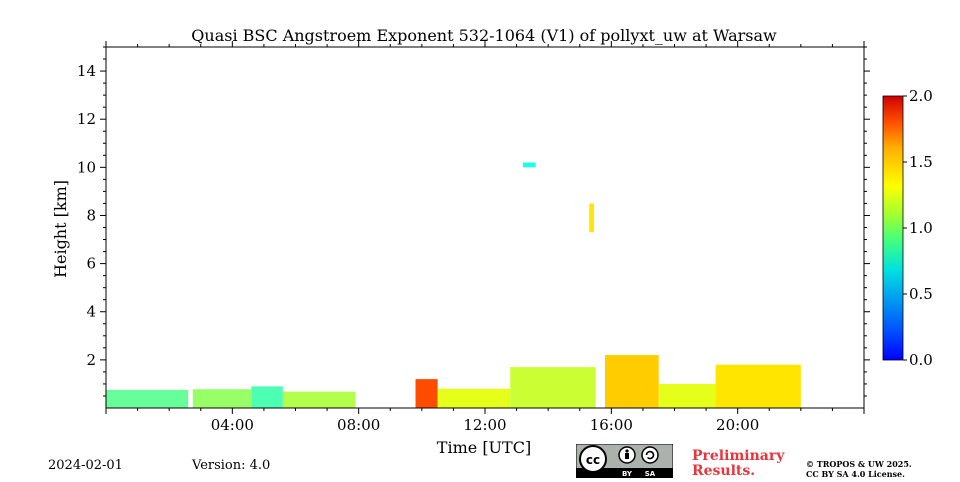  What do you see at coordinates (91, 264) in the screenshot?
I see `y-tick-label-2: 6` at bounding box center [91, 264].